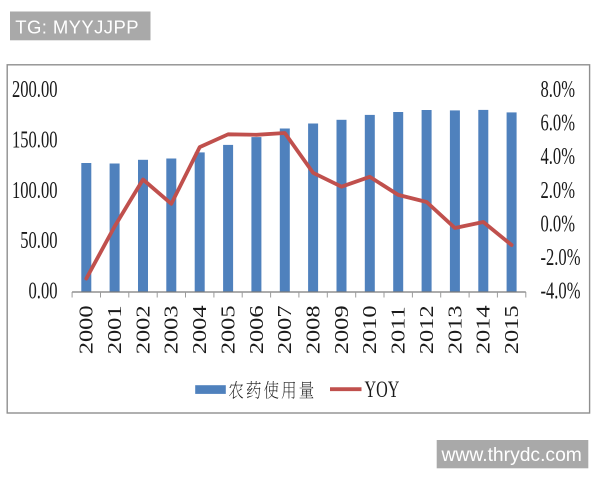 The height and width of the screenshot is (480, 600). What do you see at coordinates (43, 292) in the screenshot?
I see `svg-text: 0.00` at bounding box center [43, 292].